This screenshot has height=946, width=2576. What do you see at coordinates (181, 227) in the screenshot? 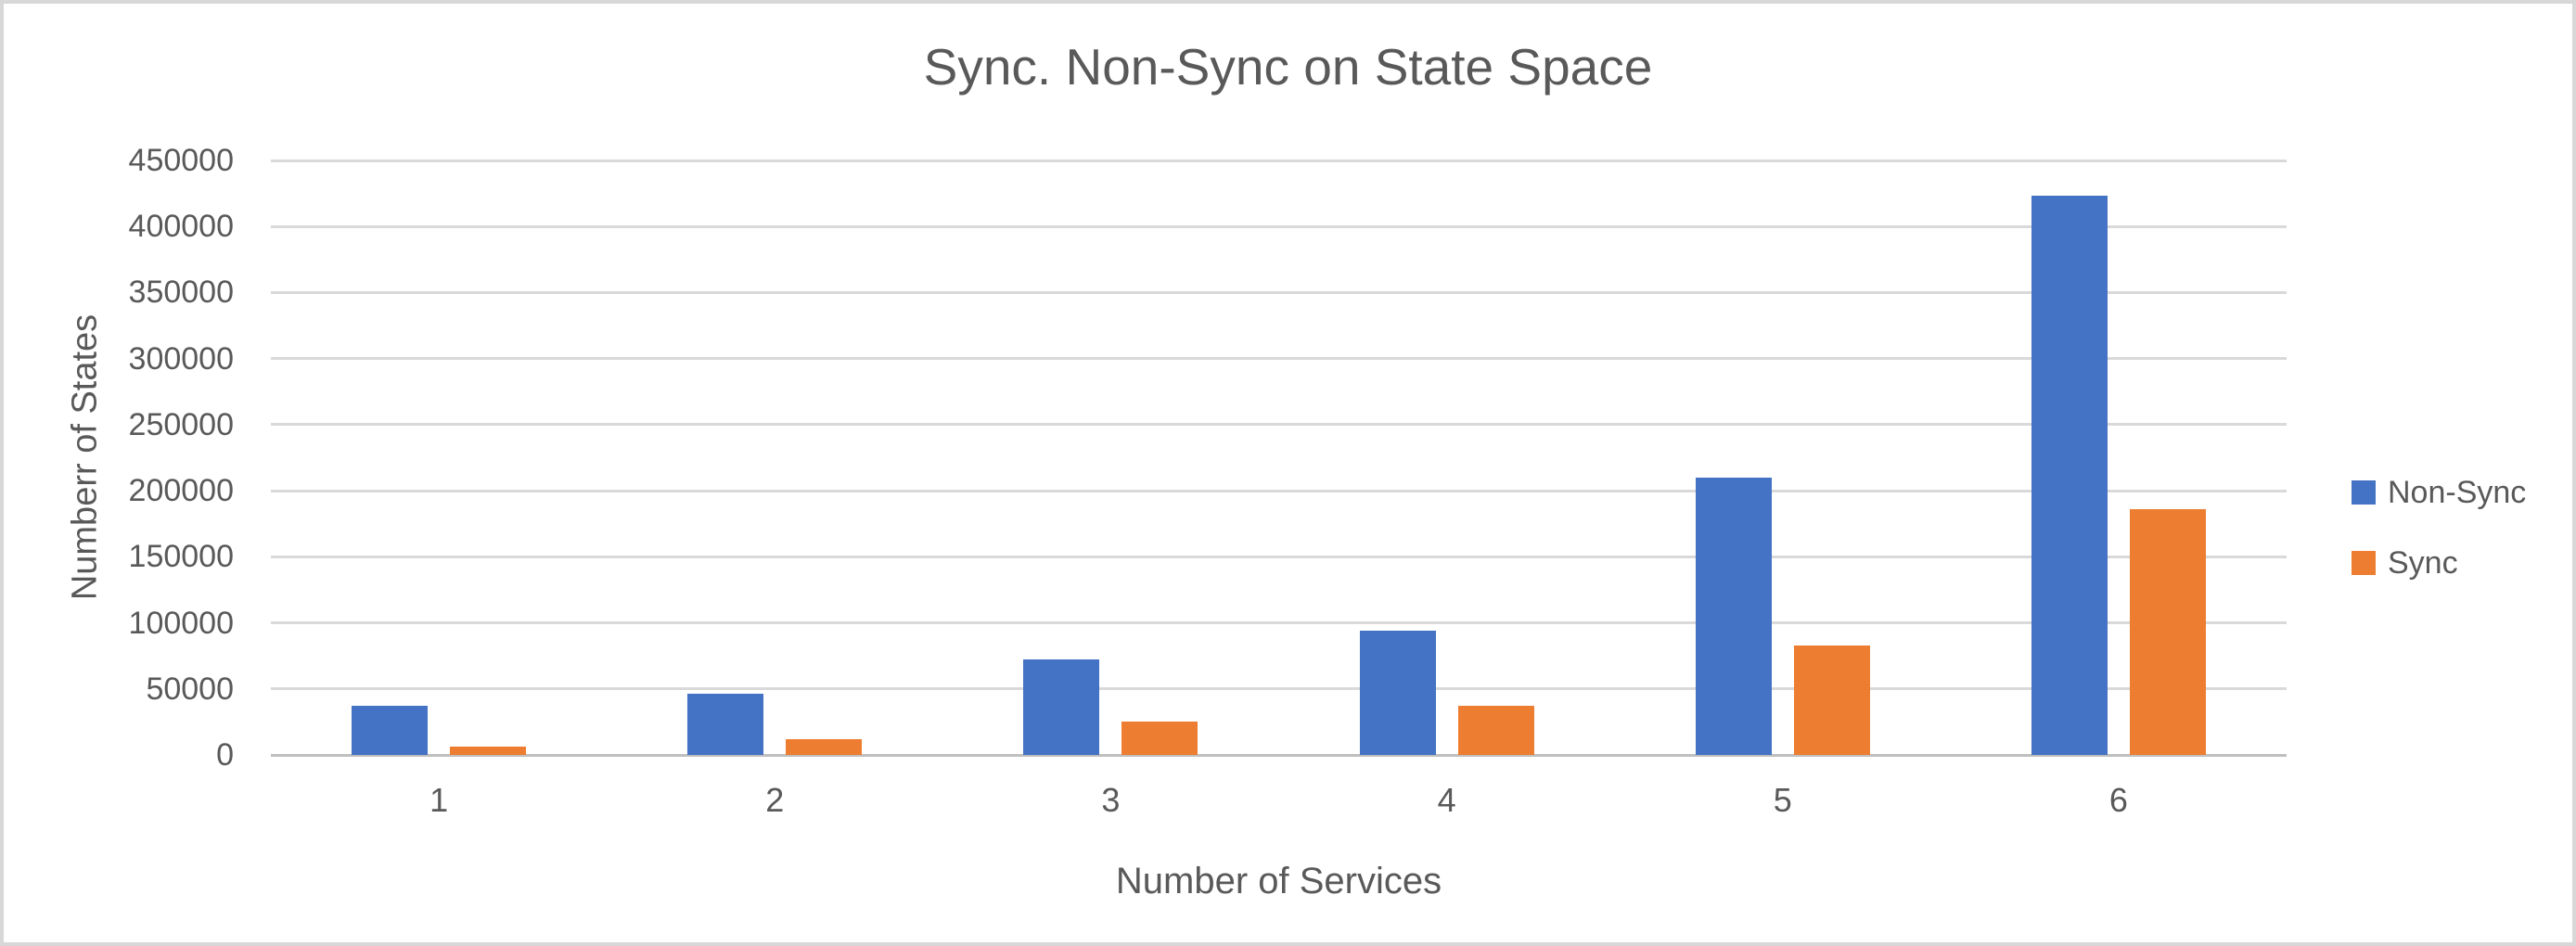
I see `y-tick-label: 400000` at bounding box center [181, 227].